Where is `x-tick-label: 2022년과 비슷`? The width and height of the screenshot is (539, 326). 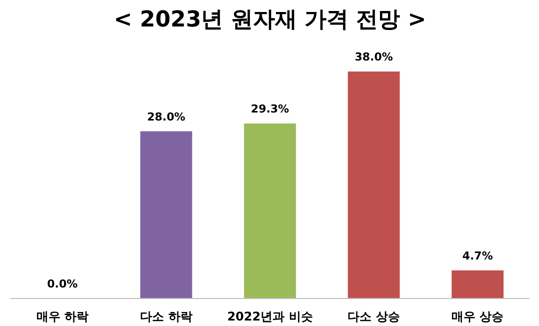
x-tick-label: 2022년과 비슷 is located at coordinates (270, 317).